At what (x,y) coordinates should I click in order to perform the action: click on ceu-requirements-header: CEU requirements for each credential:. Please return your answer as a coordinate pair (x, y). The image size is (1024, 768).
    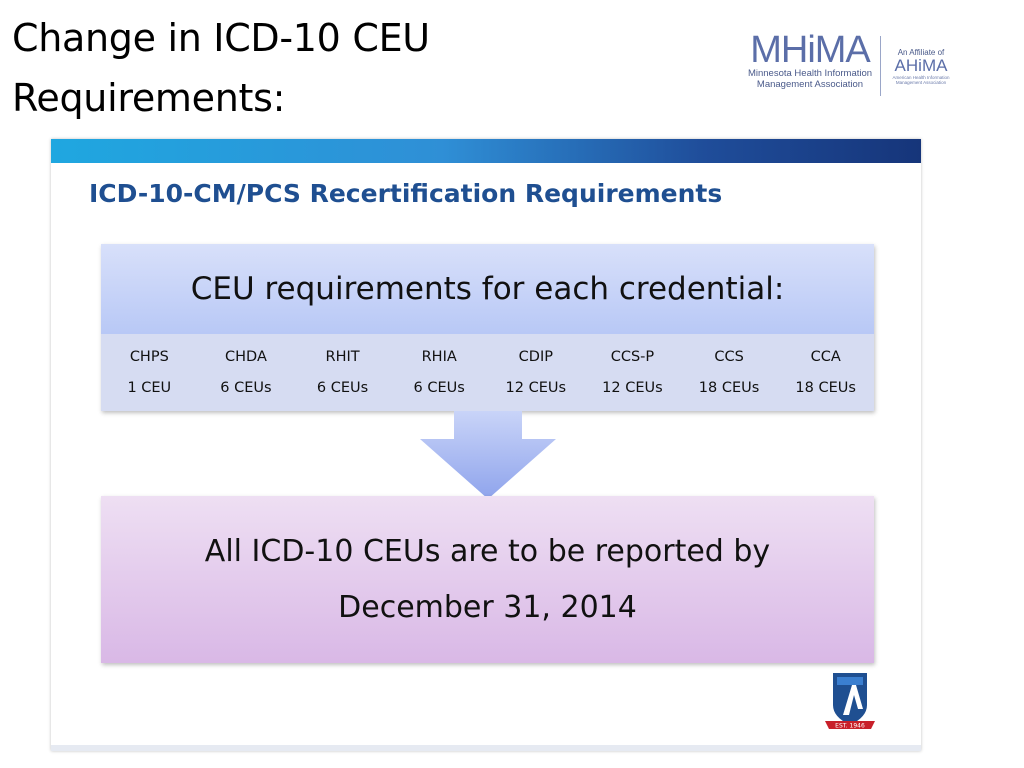
    Looking at the image, I should click on (487, 289).